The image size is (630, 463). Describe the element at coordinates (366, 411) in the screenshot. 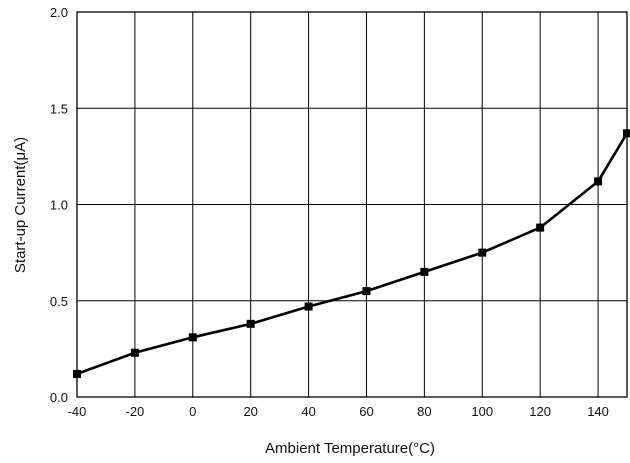

I see `x-tick-label: 60` at that location.